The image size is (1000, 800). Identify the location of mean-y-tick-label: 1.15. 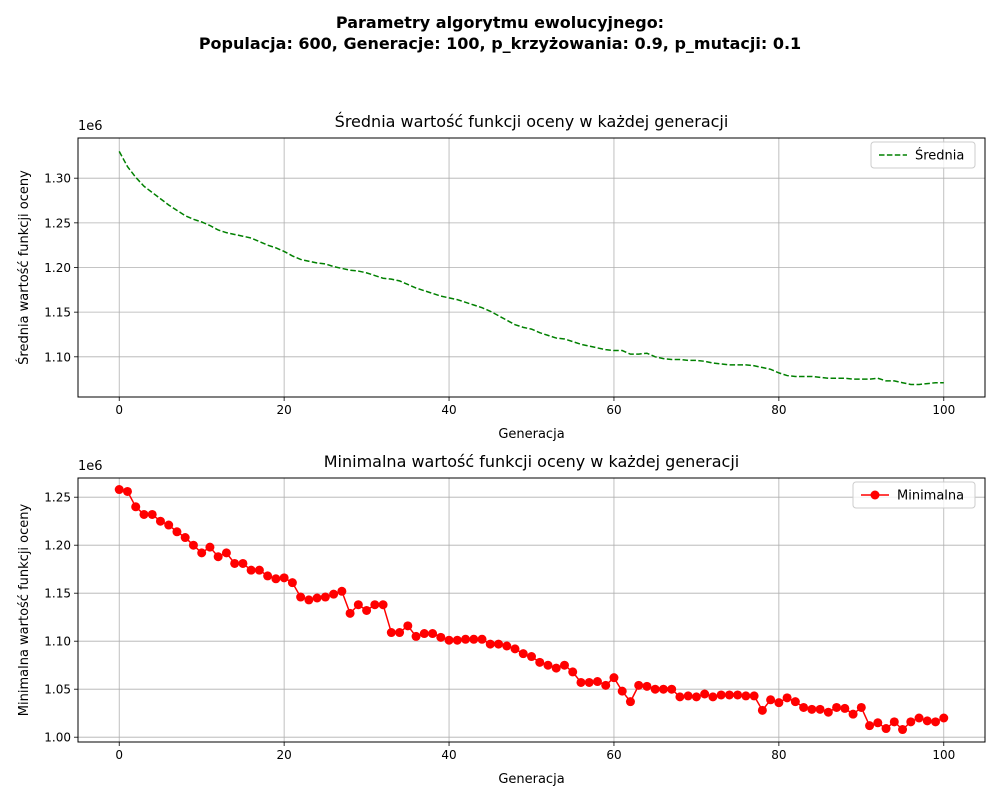
(57, 313).